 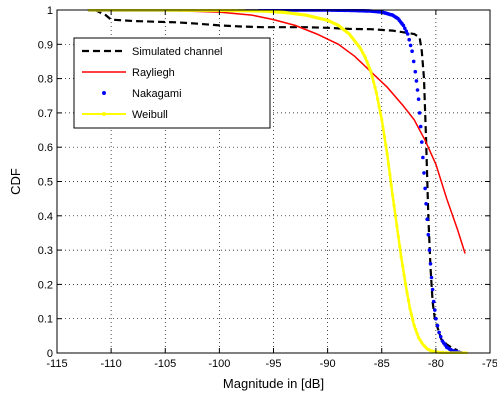 What do you see at coordinates (436, 364) in the screenshot?
I see `x-tick-label: -80` at bounding box center [436, 364].